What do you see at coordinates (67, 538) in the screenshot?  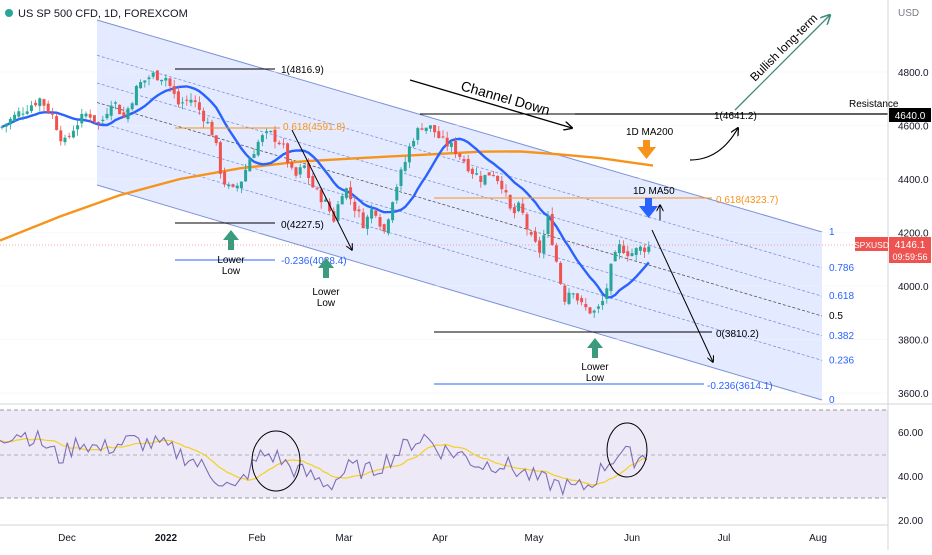 I see `time-tick: Dec` at bounding box center [67, 538].